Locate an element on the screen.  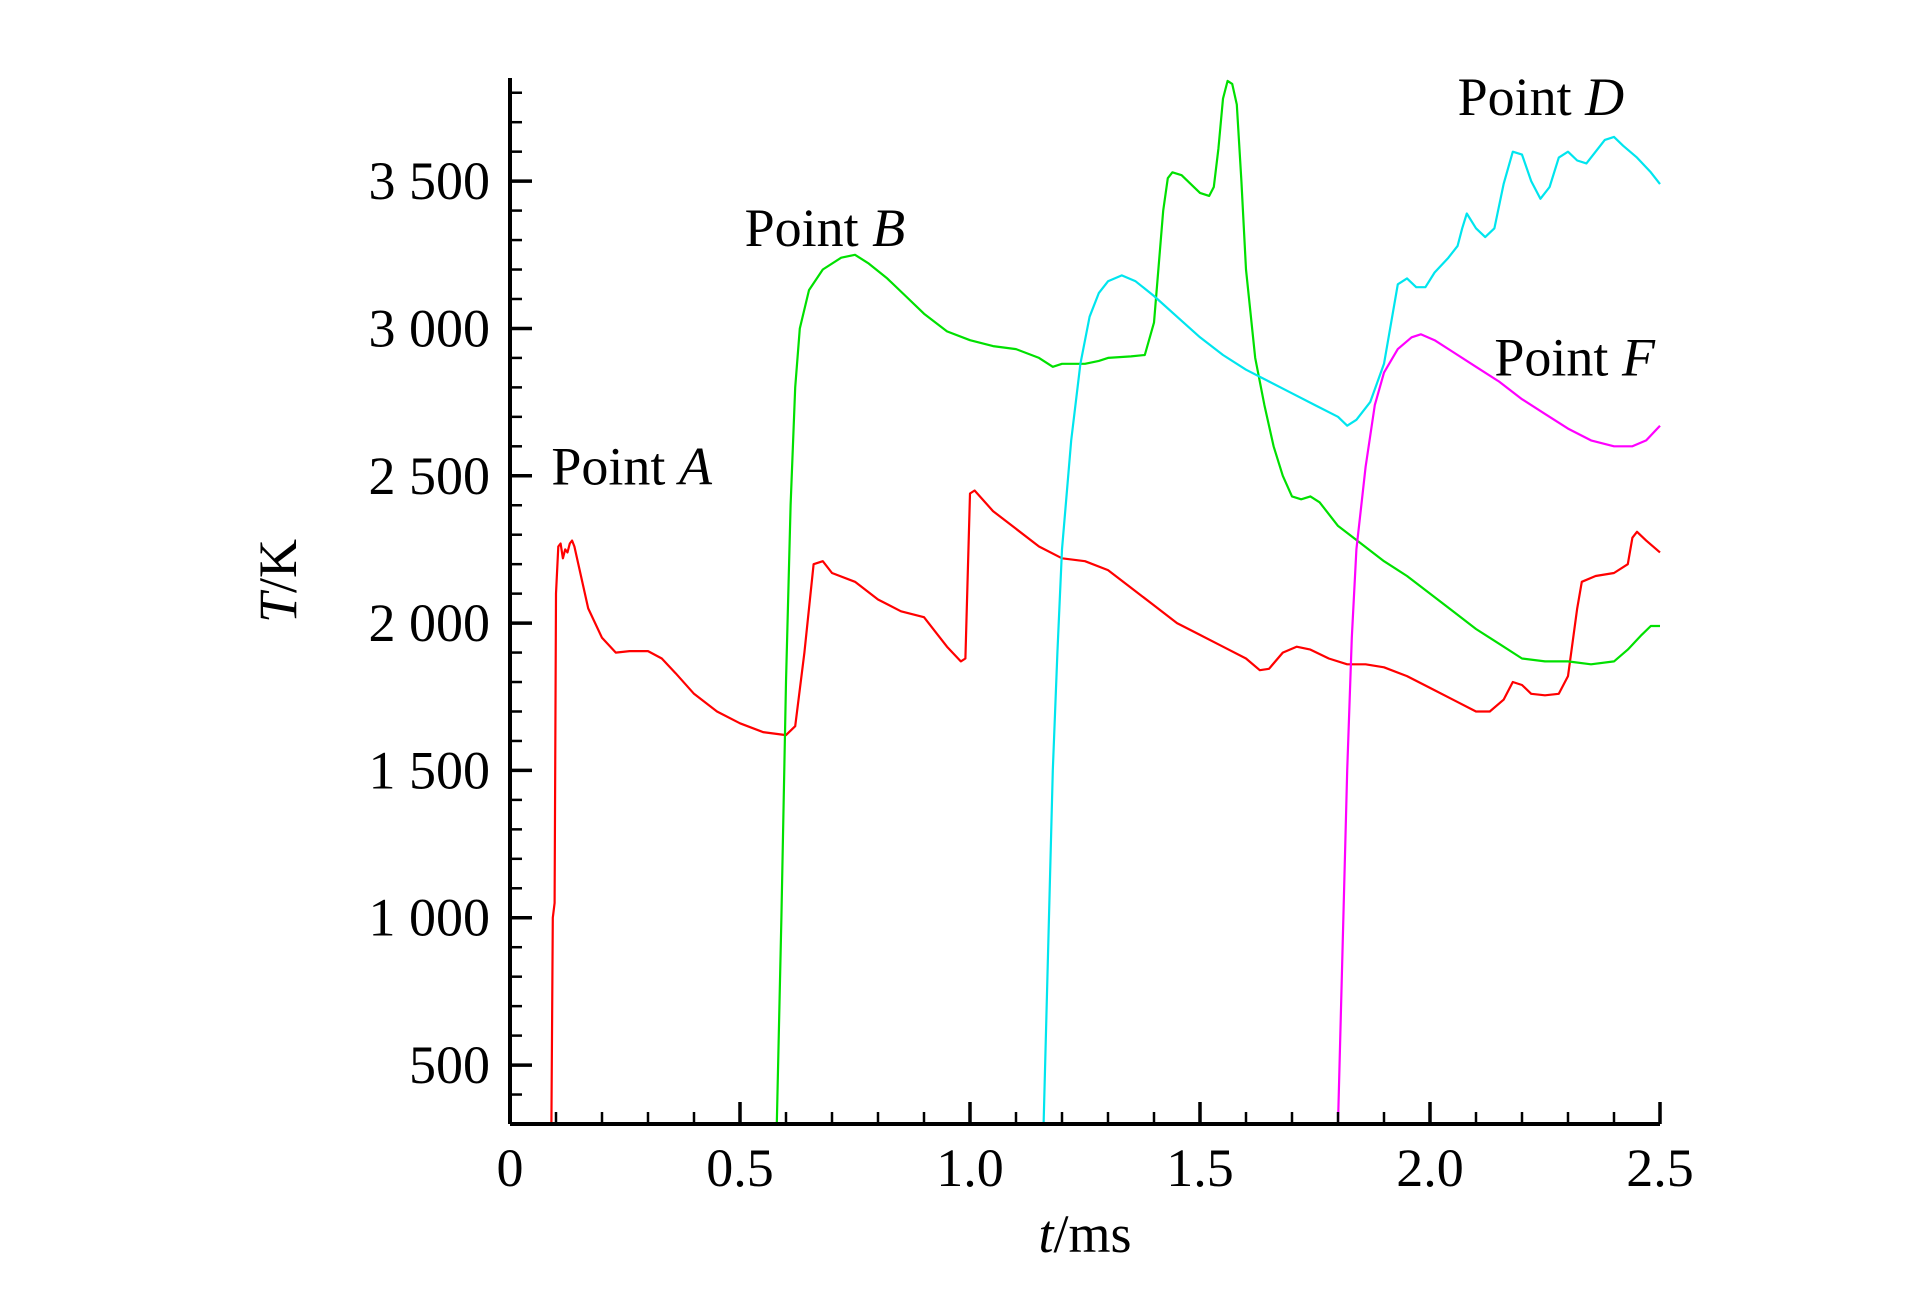
series-label-b: Point B is located at coordinates (825, 228).